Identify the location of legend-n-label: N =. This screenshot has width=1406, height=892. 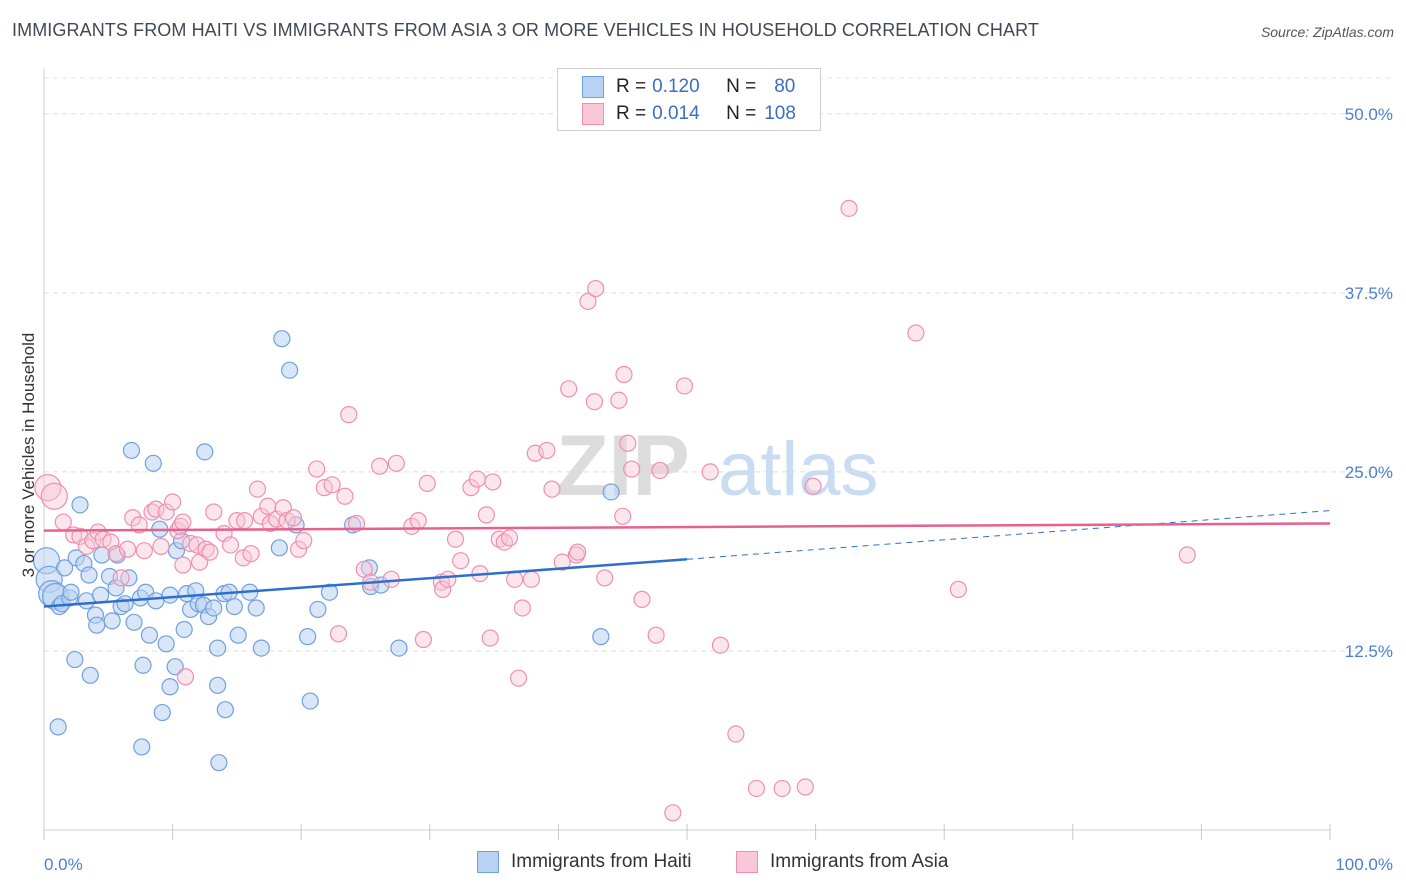
(741, 86).